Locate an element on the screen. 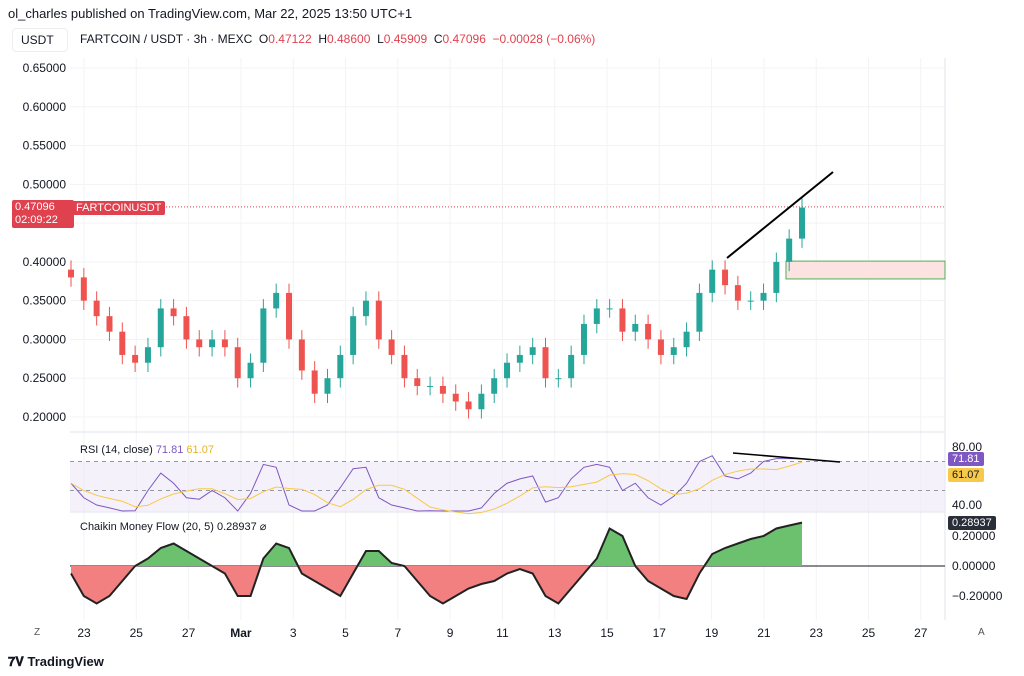 The height and width of the screenshot is (676, 1024). countdown: 02:09:22 is located at coordinates (36, 220).